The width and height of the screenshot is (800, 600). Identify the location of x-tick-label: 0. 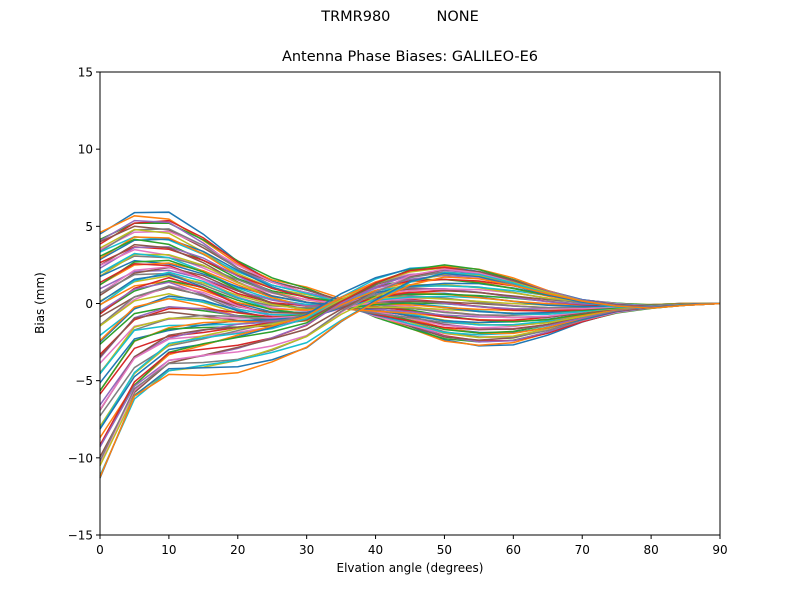
(100, 550).